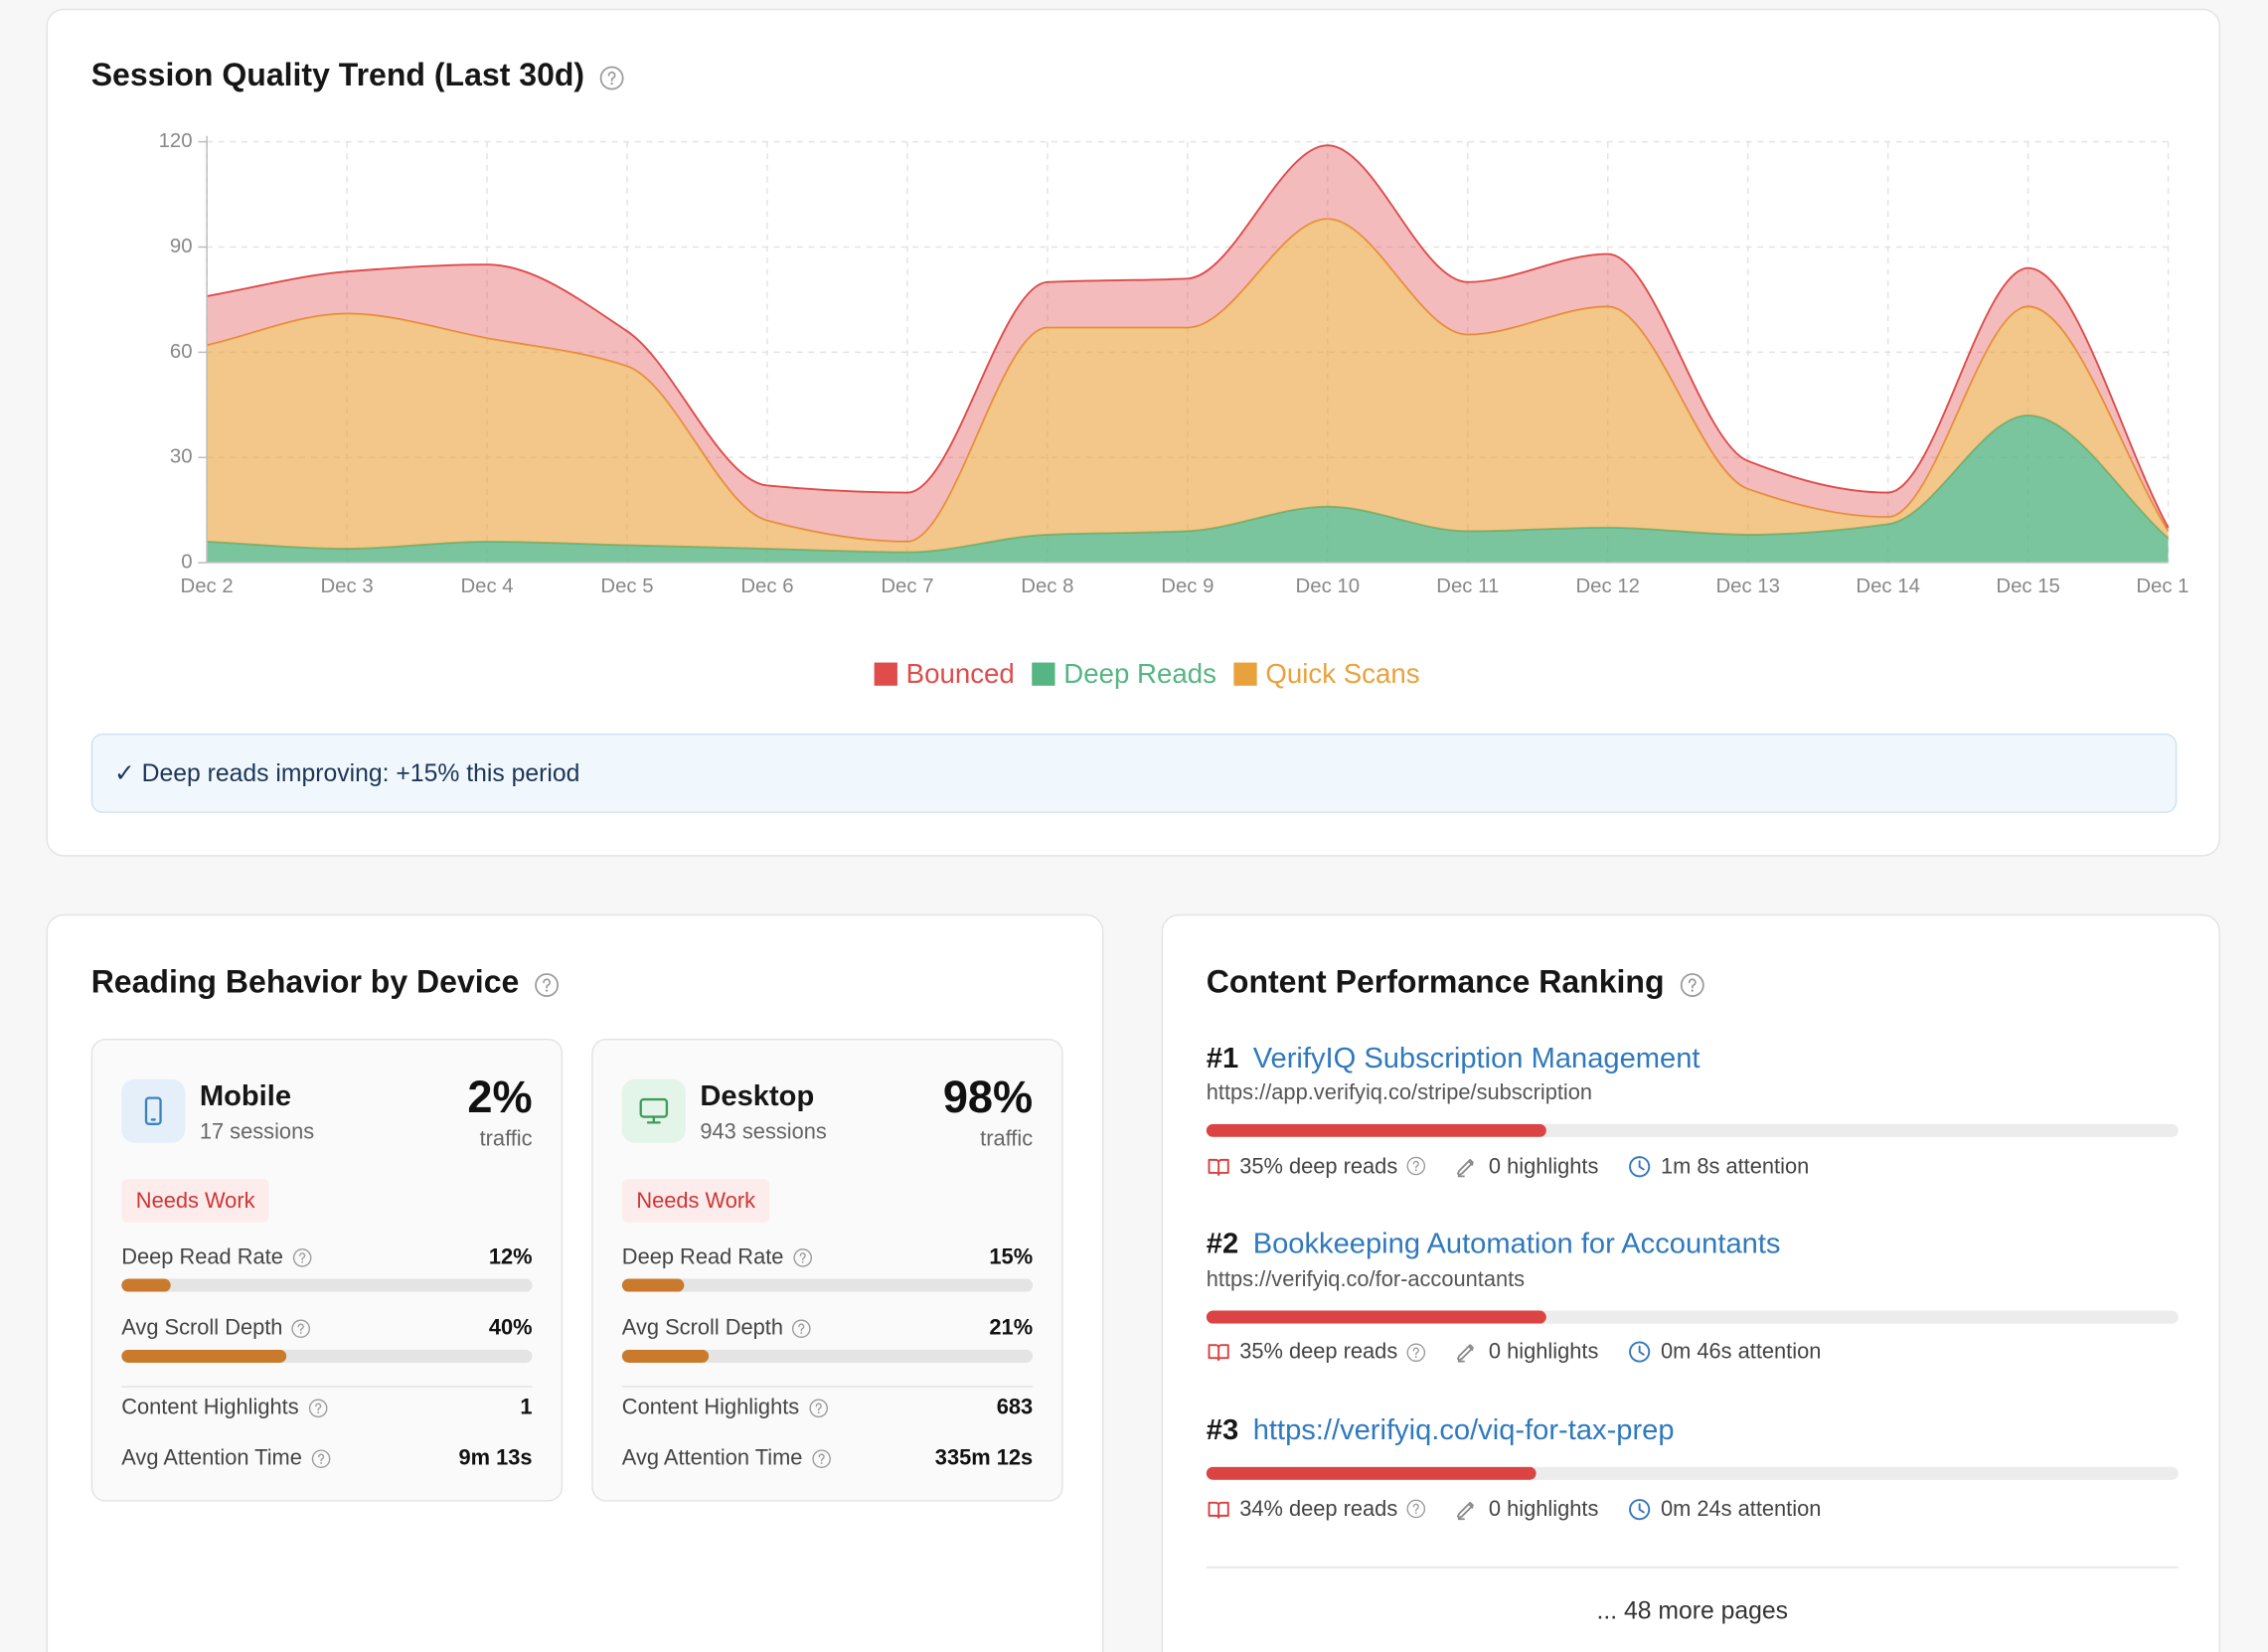  Describe the element at coordinates (725, 1407) in the screenshot. I see `metric-label: Content Highlights` at that location.